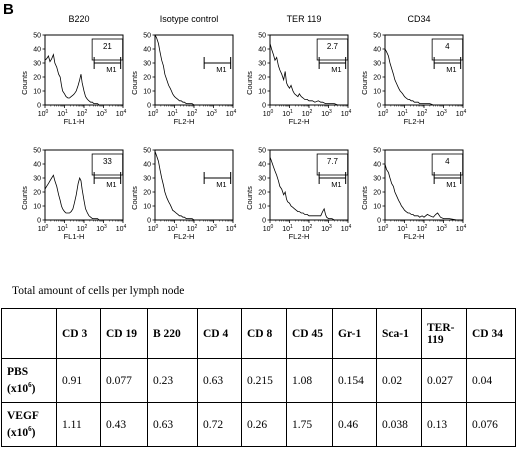 The width and height of the screenshot is (520, 450). Describe the element at coordinates (304, 19) in the screenshot. I see `histogram-title: TER 119` at that location.